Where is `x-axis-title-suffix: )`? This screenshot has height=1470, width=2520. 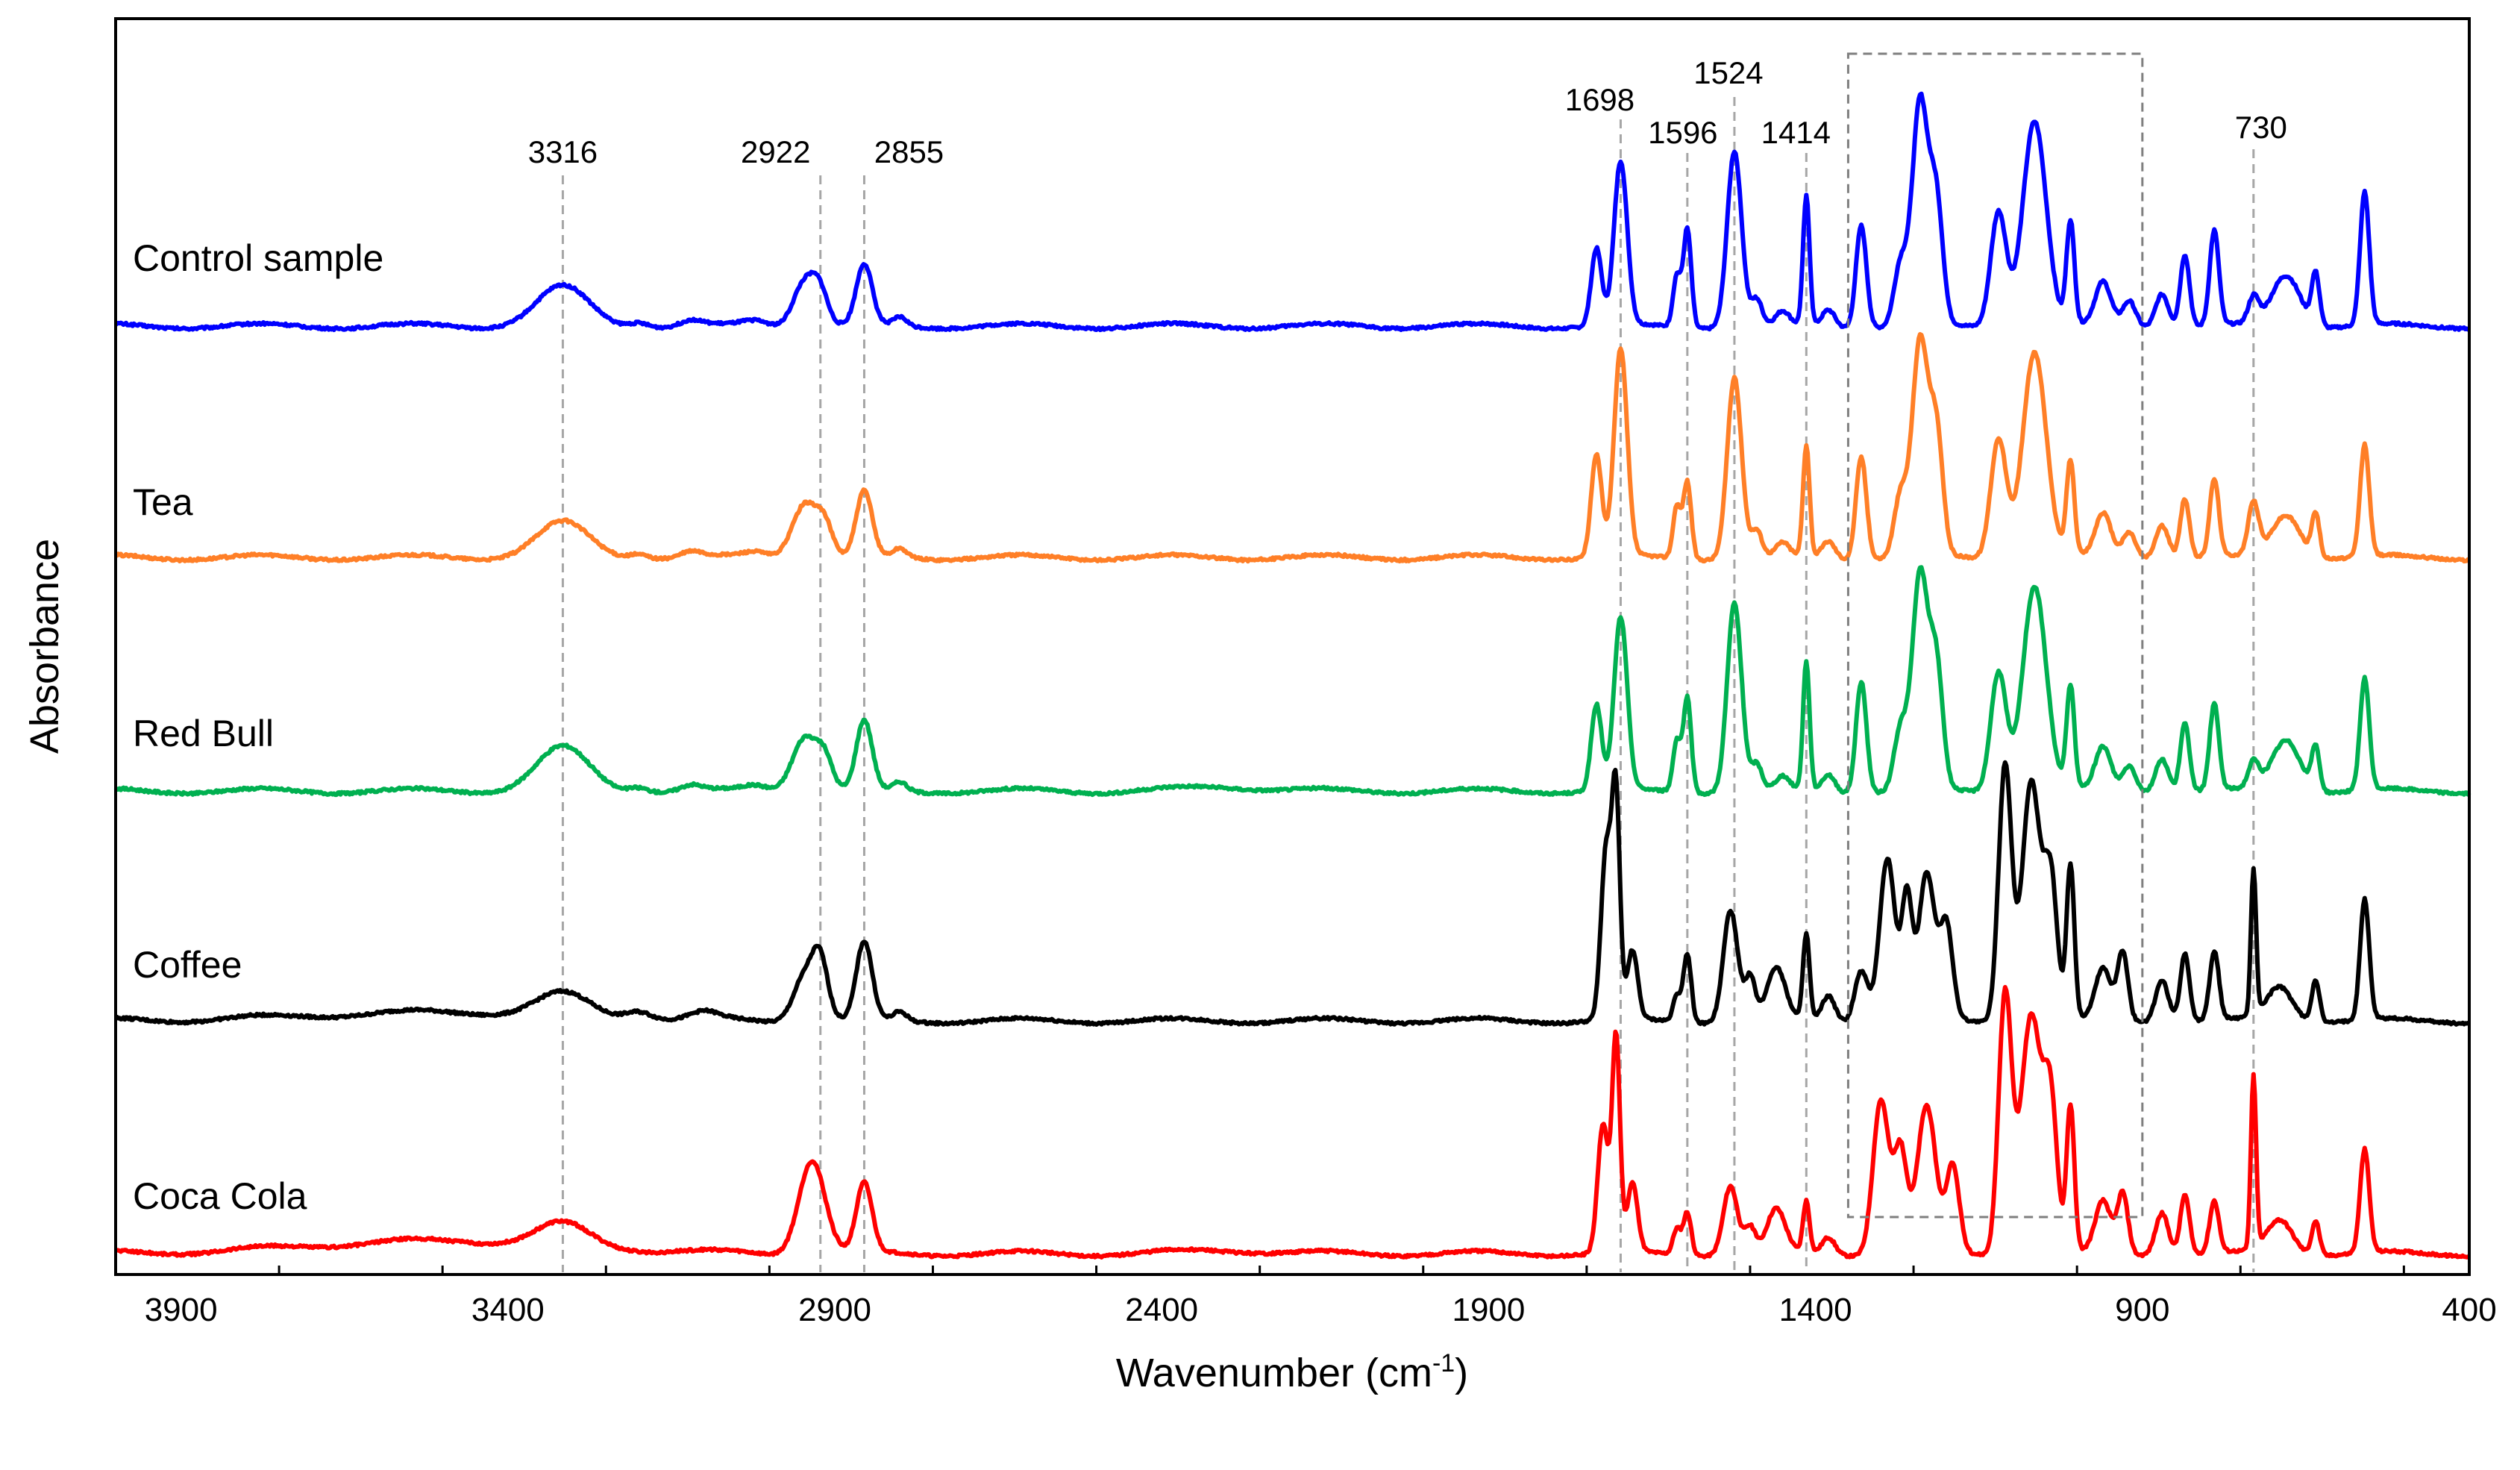
x-axis-title-suffix: ) is located at coordinates (1461, 1373).